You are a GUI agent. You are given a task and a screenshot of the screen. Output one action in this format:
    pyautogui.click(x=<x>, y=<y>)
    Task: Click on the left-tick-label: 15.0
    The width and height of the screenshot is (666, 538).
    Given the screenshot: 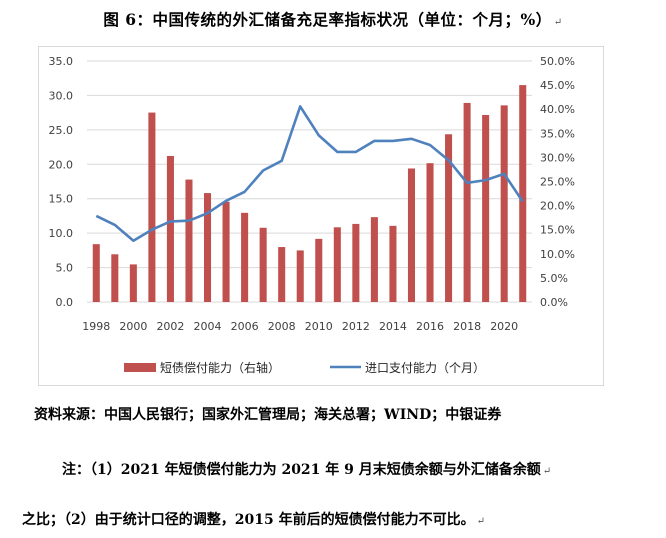 What is the action you would take?
    pyautogui.click(x=61, y=199)
    